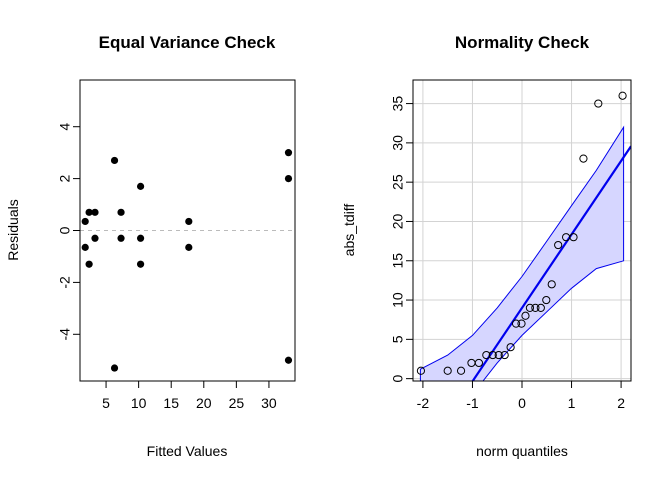  Describe the element at coordinates (423, 403) in the screenshot. I see `x-tick-label: -2` at that location.